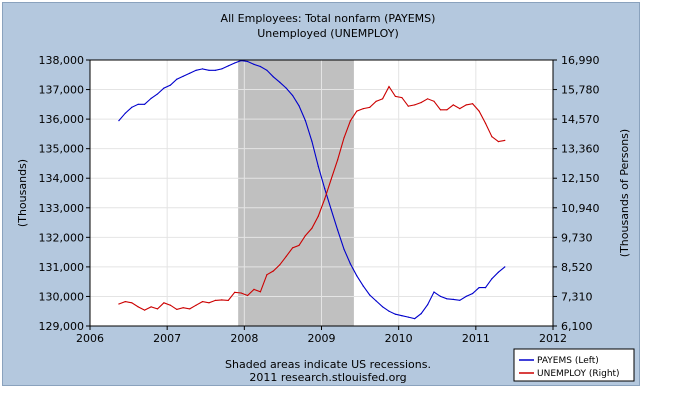 This screenshot has width=679, height=406. What do you see at coordinates (624, 193) in the screenshot?
I see `y-axis-right-label: (Thousands of Persons)` at bounding box center [624, 193].